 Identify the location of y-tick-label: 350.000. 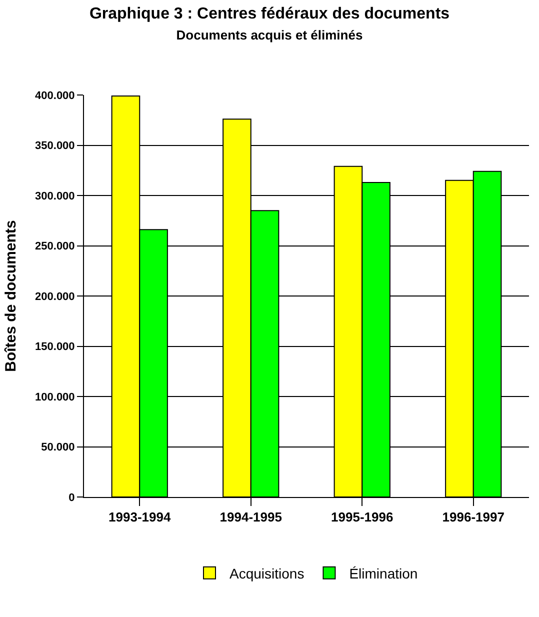
(55, 146).